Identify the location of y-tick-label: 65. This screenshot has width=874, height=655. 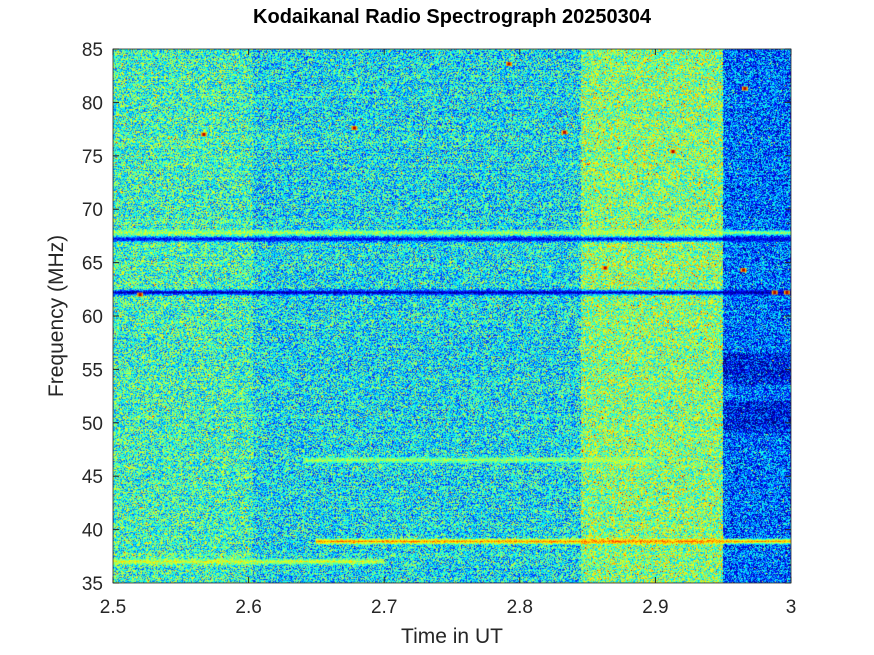
(92, 264).